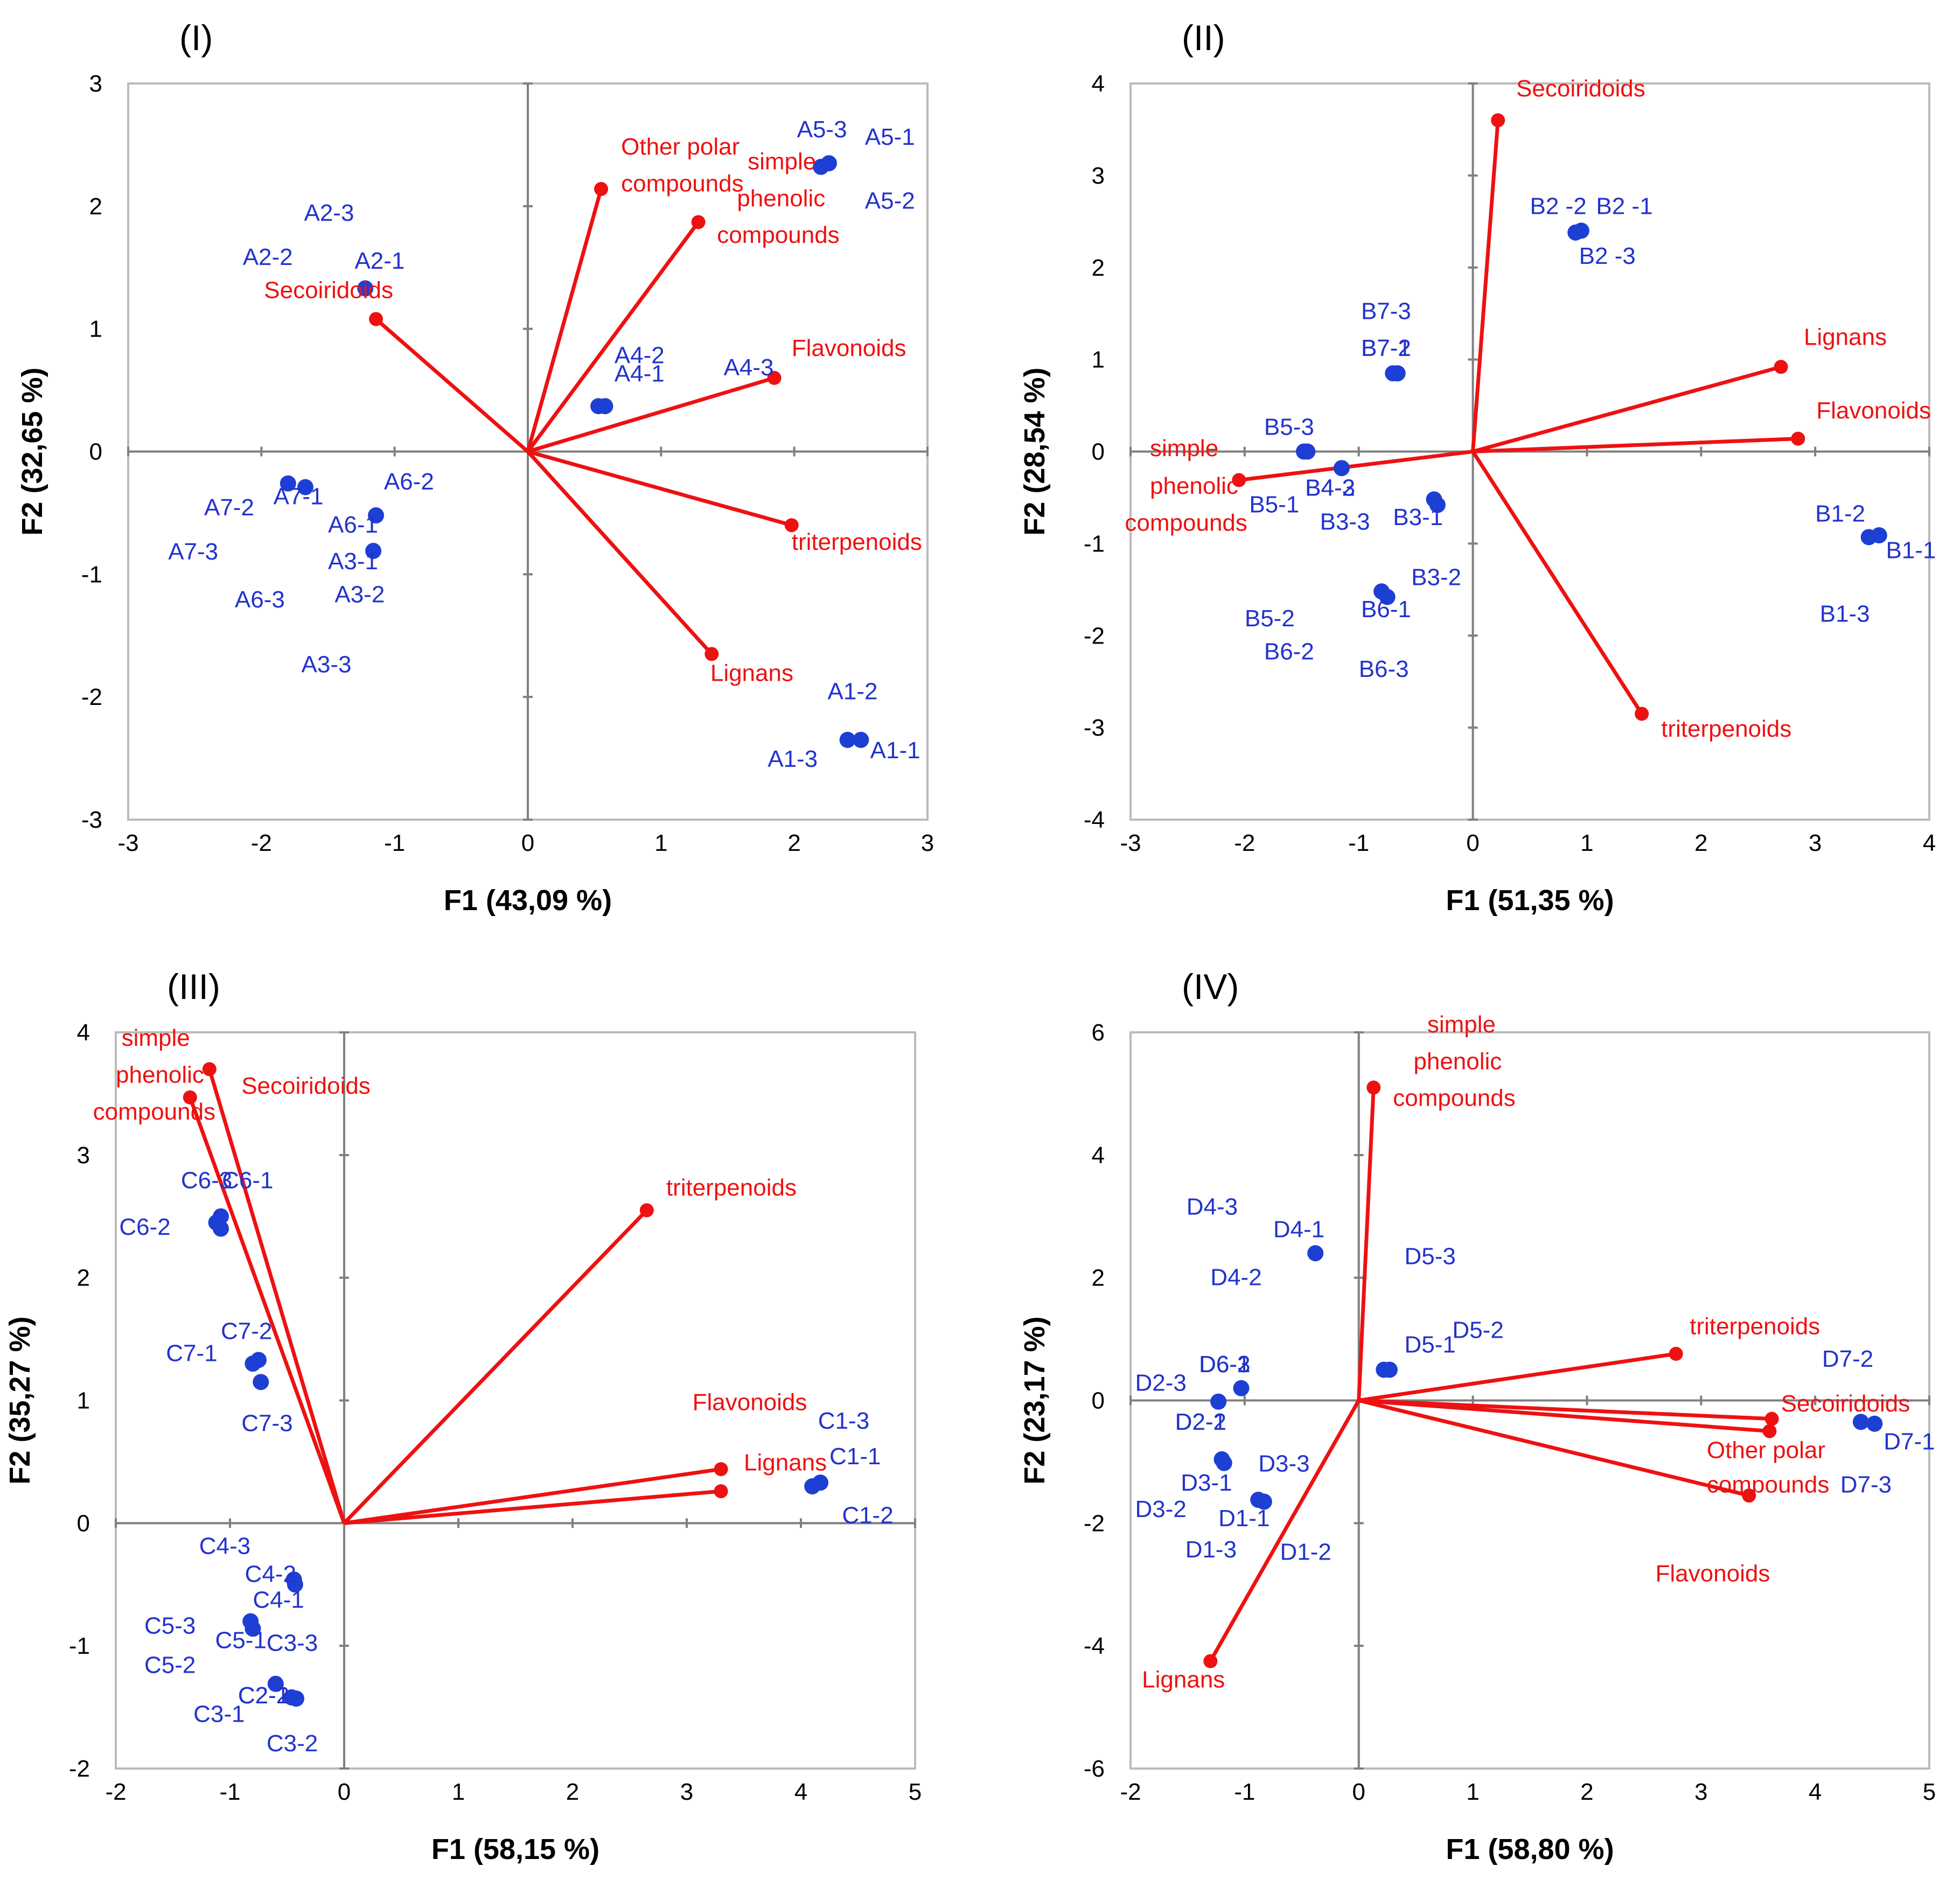 This screenshot has height=1880, width=1960. Describe the element at coordinates (1386, 609) in the screenshot. I see `observation-label: B6-1` at that location.